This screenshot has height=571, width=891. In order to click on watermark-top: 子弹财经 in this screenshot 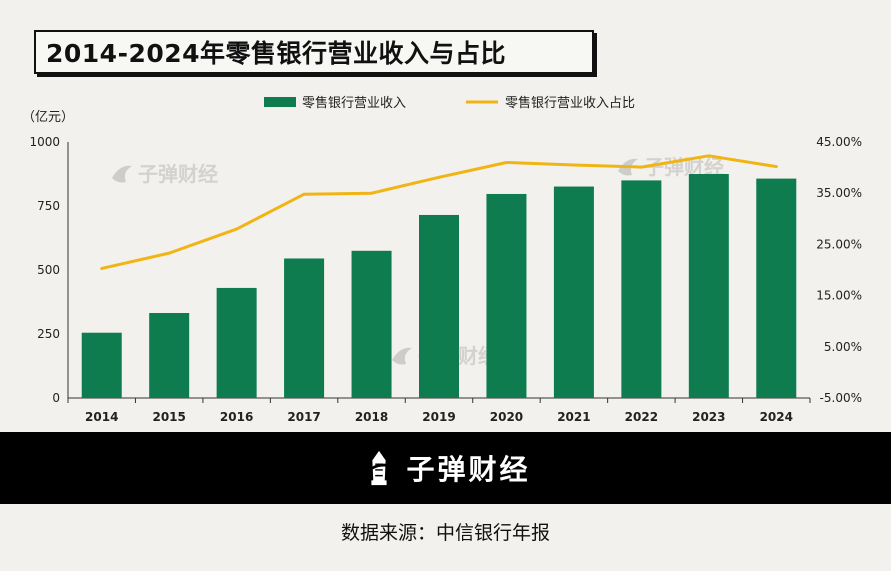, I will do `click(165, 174)`.